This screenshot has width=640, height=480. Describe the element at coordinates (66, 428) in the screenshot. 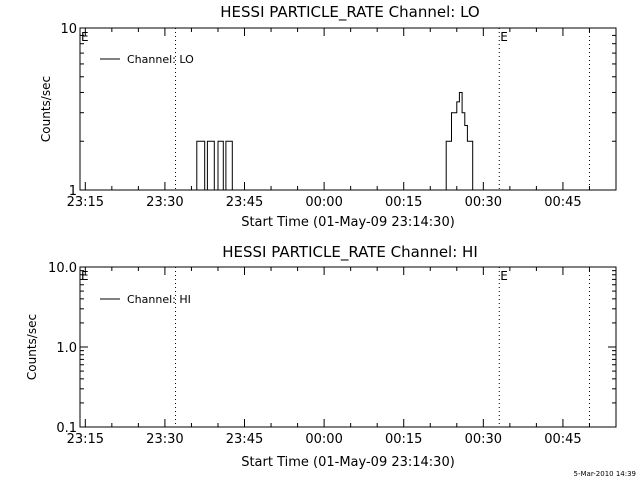

I see `y-tick-label: 0.1` at that location.